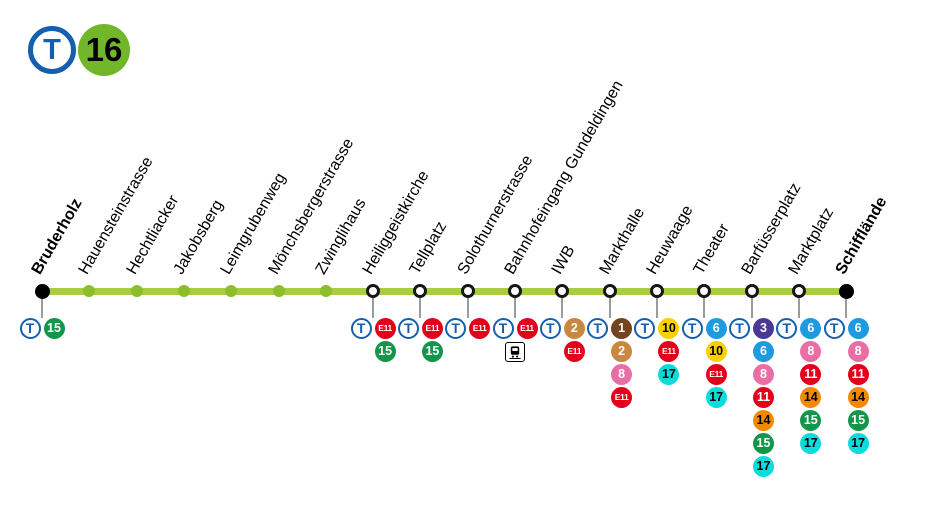  I want to click on route-line, so click(444, 291).